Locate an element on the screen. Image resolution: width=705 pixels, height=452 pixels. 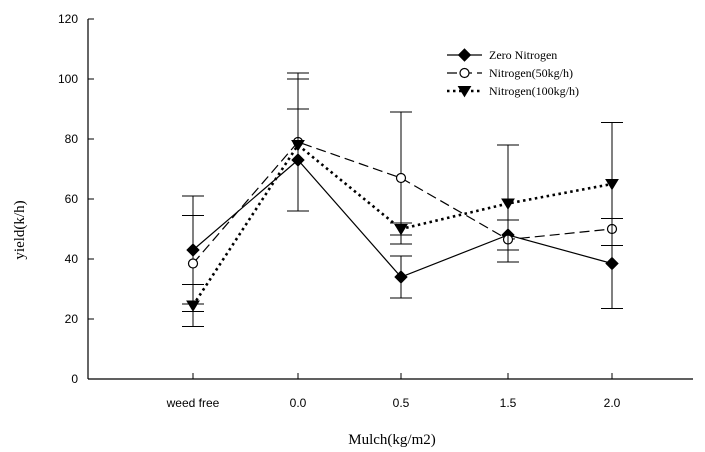
x-axis-title: Mulch(kg/m2) is located at coordinates (392, 440).